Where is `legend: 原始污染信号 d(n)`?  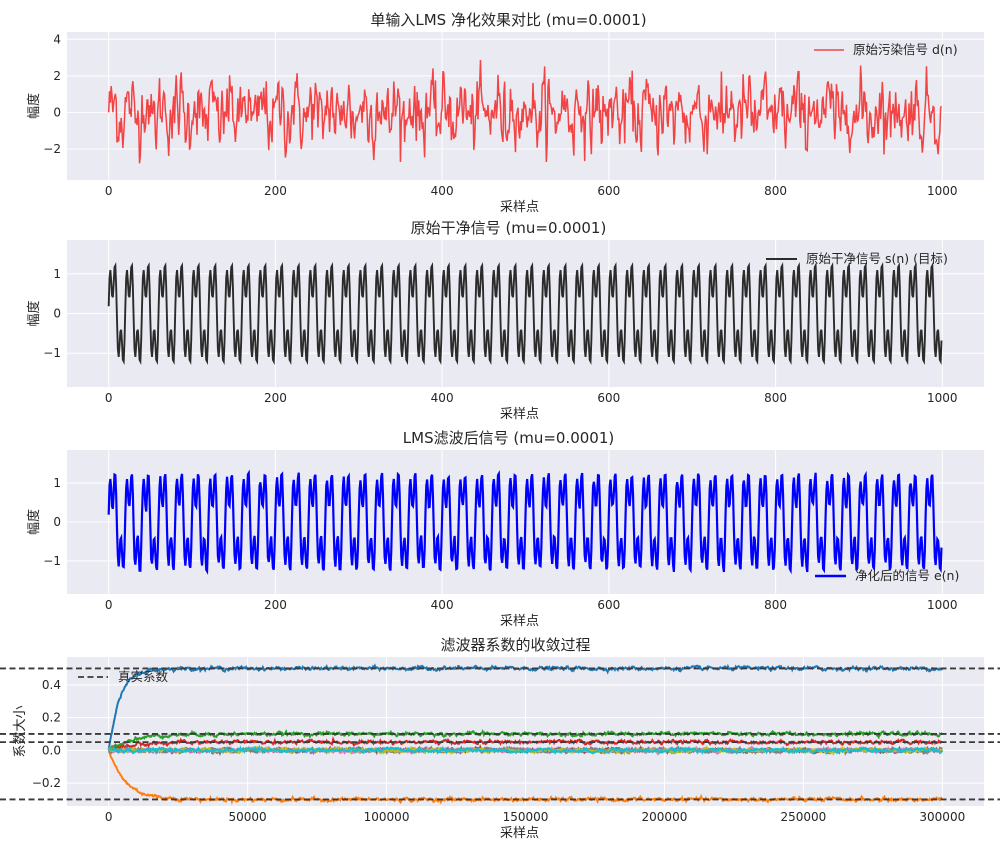 legend: 原始污染信号 d(n) is located at coordinates (886, 49).